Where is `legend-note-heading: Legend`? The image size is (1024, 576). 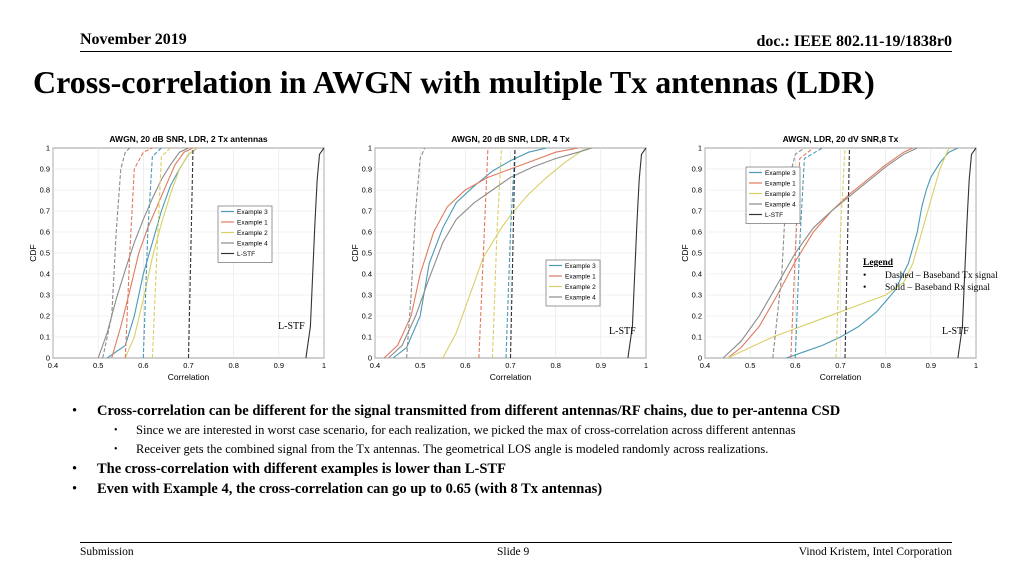
legend-note-heading: Legend is located at coordinates (878, 263).